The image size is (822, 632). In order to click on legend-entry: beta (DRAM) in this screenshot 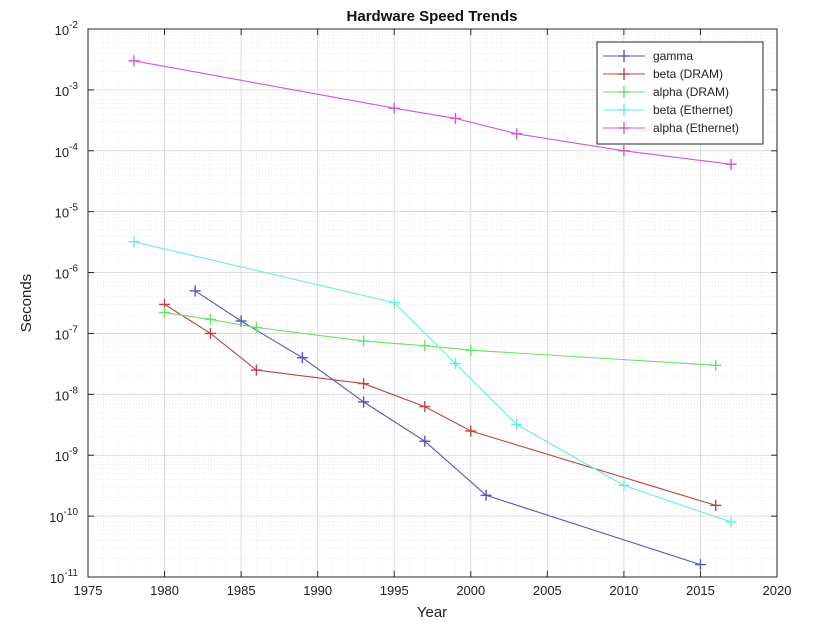, I will do `click(663, 74)`.